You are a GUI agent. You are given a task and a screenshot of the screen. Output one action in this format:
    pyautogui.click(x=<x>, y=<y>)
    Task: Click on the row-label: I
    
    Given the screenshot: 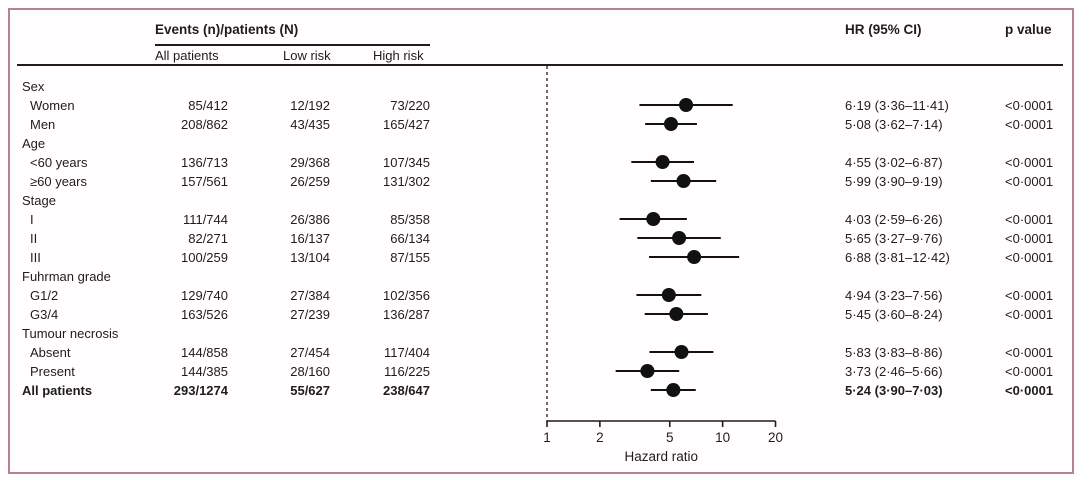 What is the action you would take?
    pyautogui.click(x=32, y=219)
    